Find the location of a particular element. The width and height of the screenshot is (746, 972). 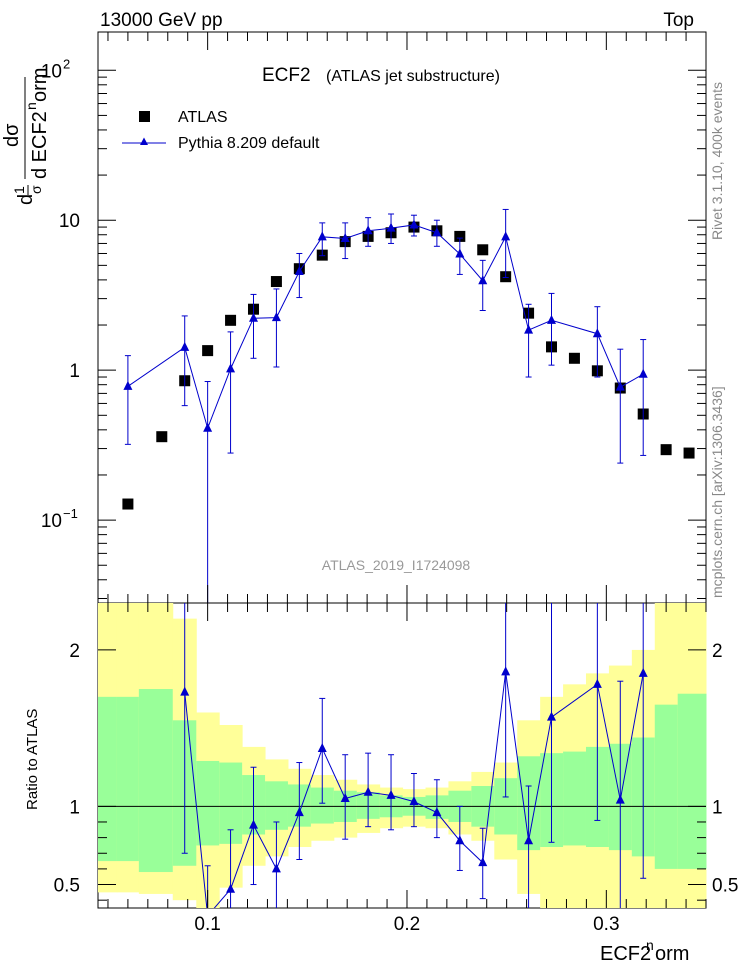

xlabel-tail: orm is located at coordinates (672, 954).